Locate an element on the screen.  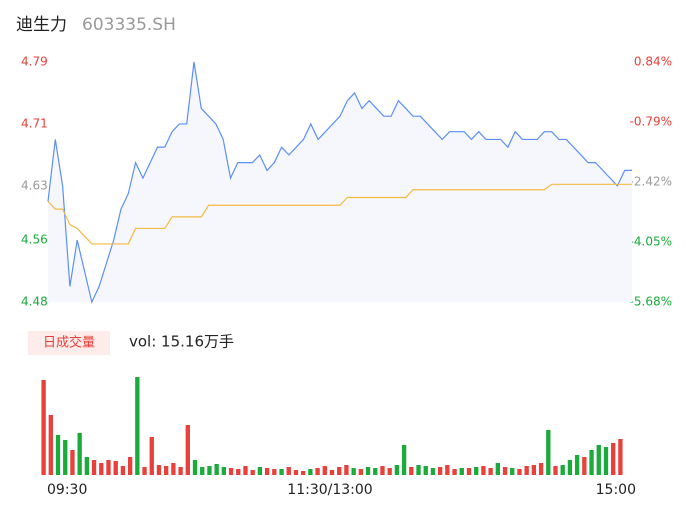
y2-tick-label: -5.68% is located at coordinates (651, 302).